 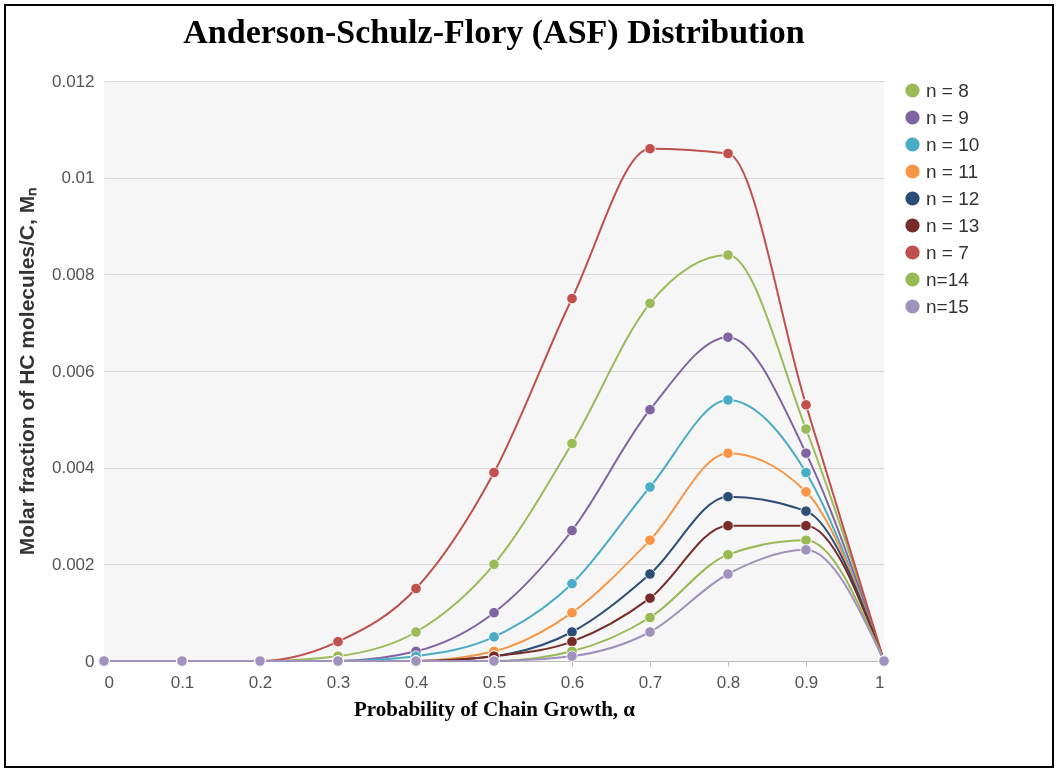 What do you see at coordinates (953, 225) in the screenshot?
I see `legend-label: n = 13` at bounding box center [953, 225].